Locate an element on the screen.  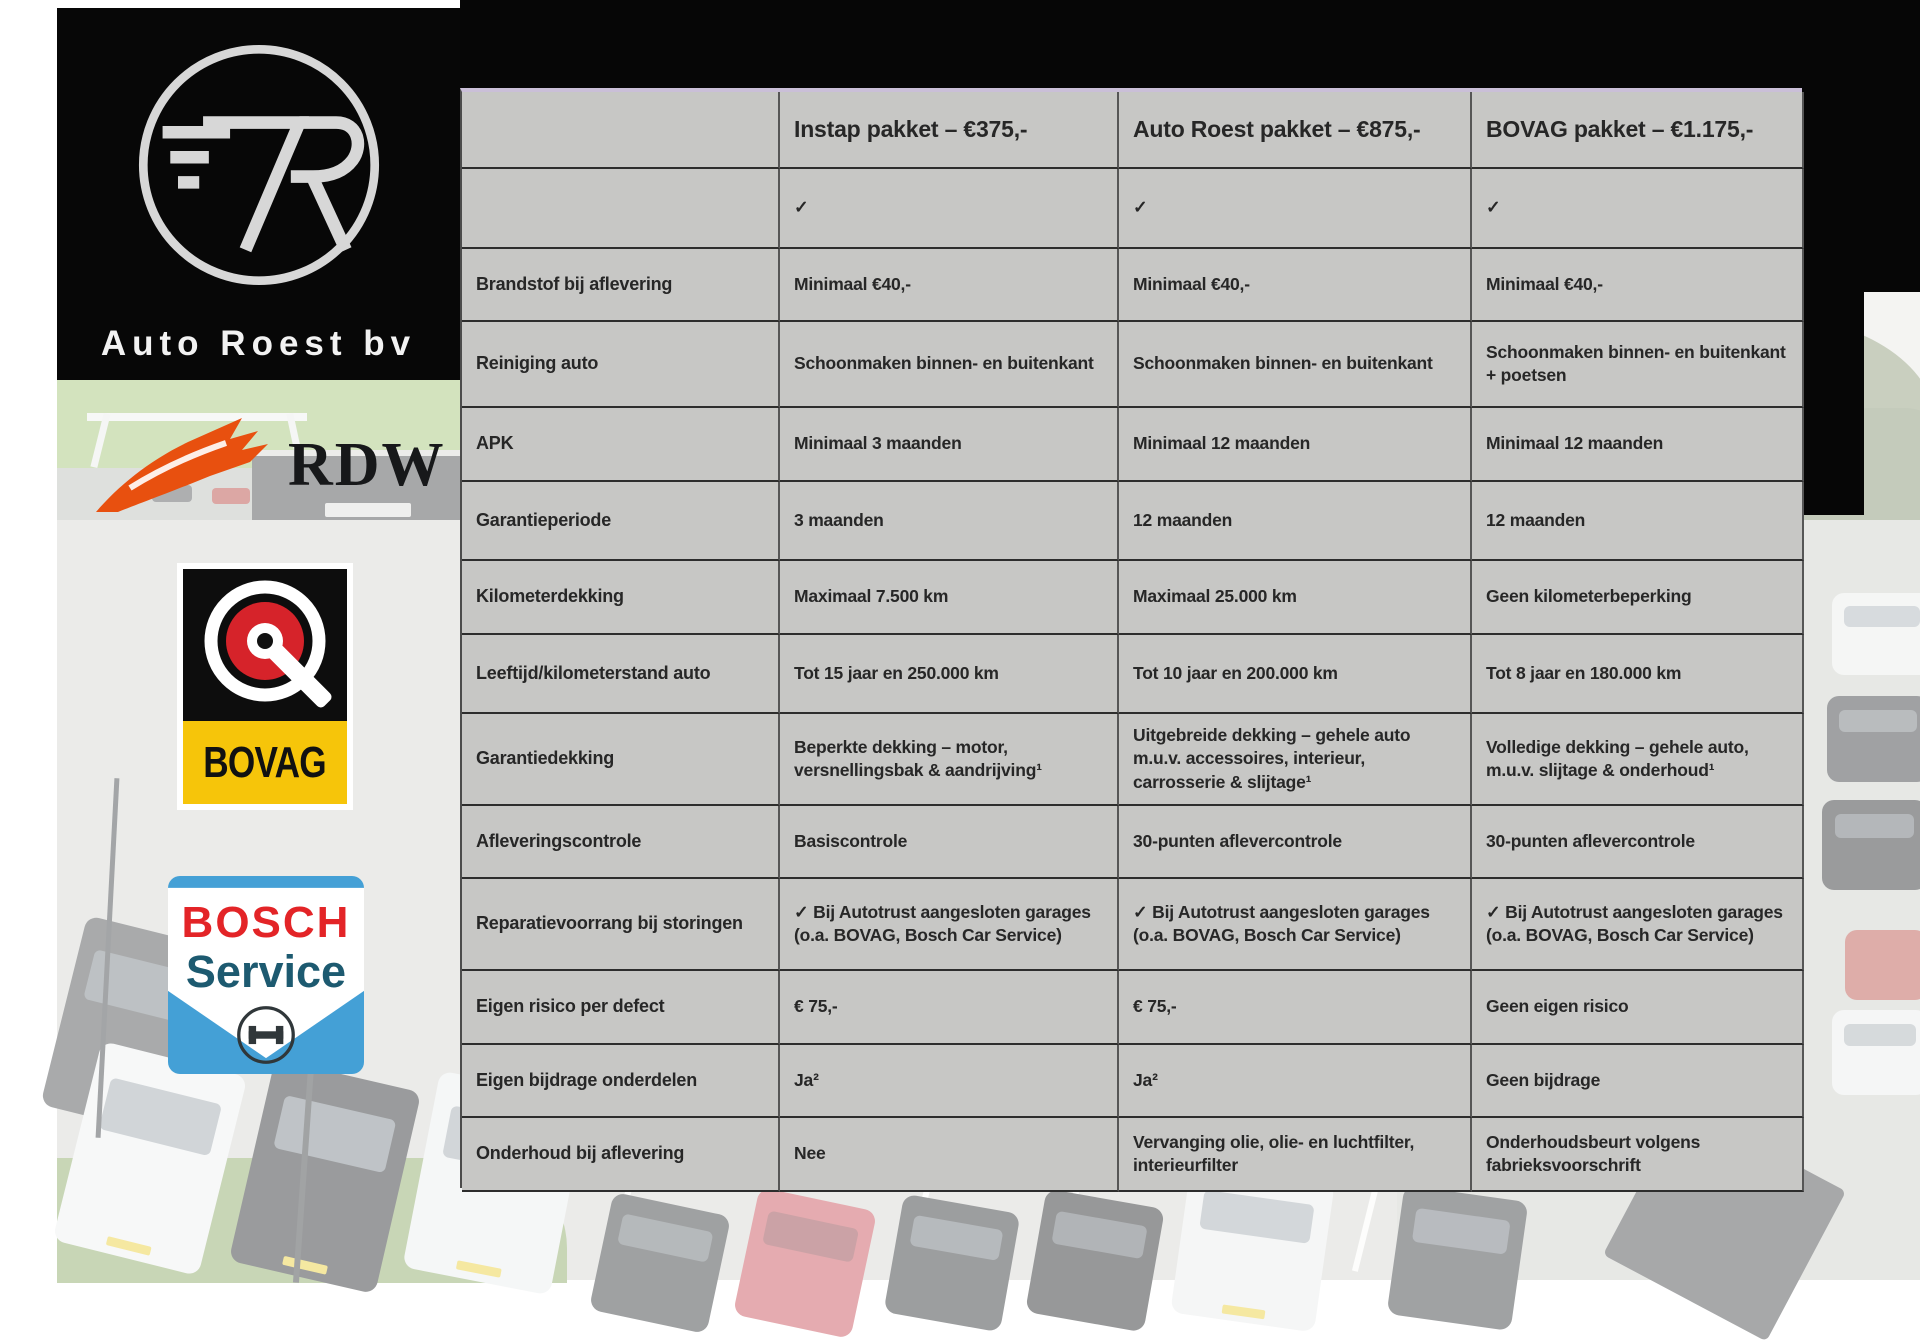
bosch-armature-icon is located at coordinates (266, 1035).